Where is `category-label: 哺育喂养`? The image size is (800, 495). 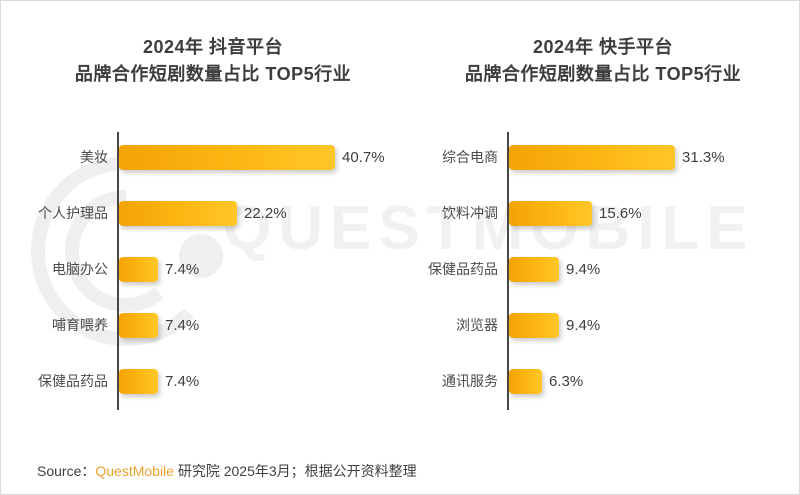 category-label: 哺育喂养 is located at coordinates (80, 325).